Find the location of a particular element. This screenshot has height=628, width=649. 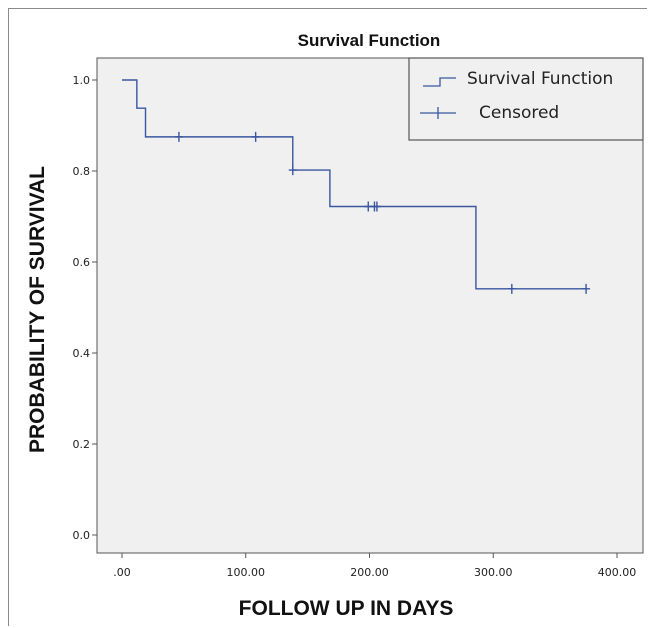

y-axis-title: PROBABILITY OF SURVIVAL is located at coordinates (37, 309).